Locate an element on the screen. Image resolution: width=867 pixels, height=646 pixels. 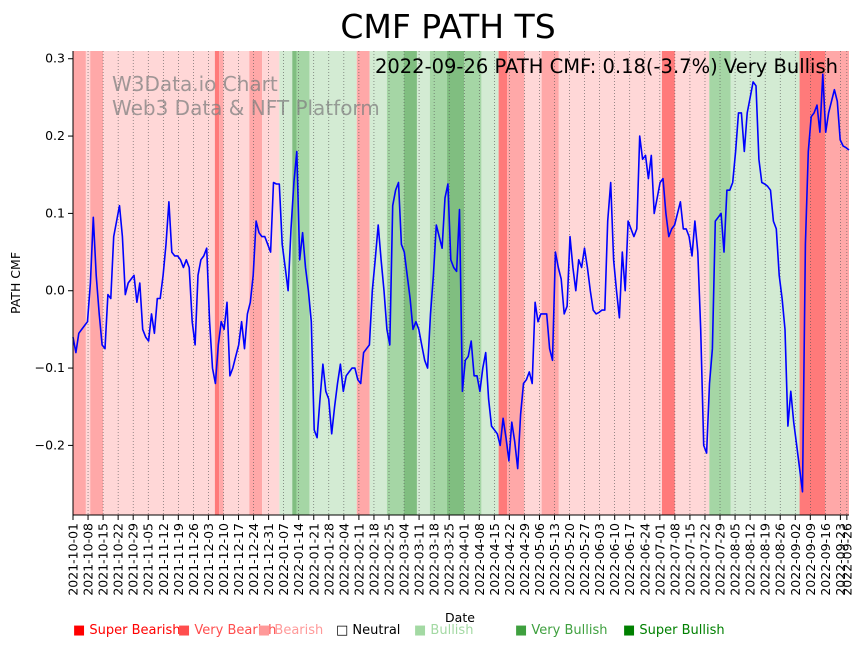
x-tick-label: 2022-05-06 is located at coordinates (539, 559).